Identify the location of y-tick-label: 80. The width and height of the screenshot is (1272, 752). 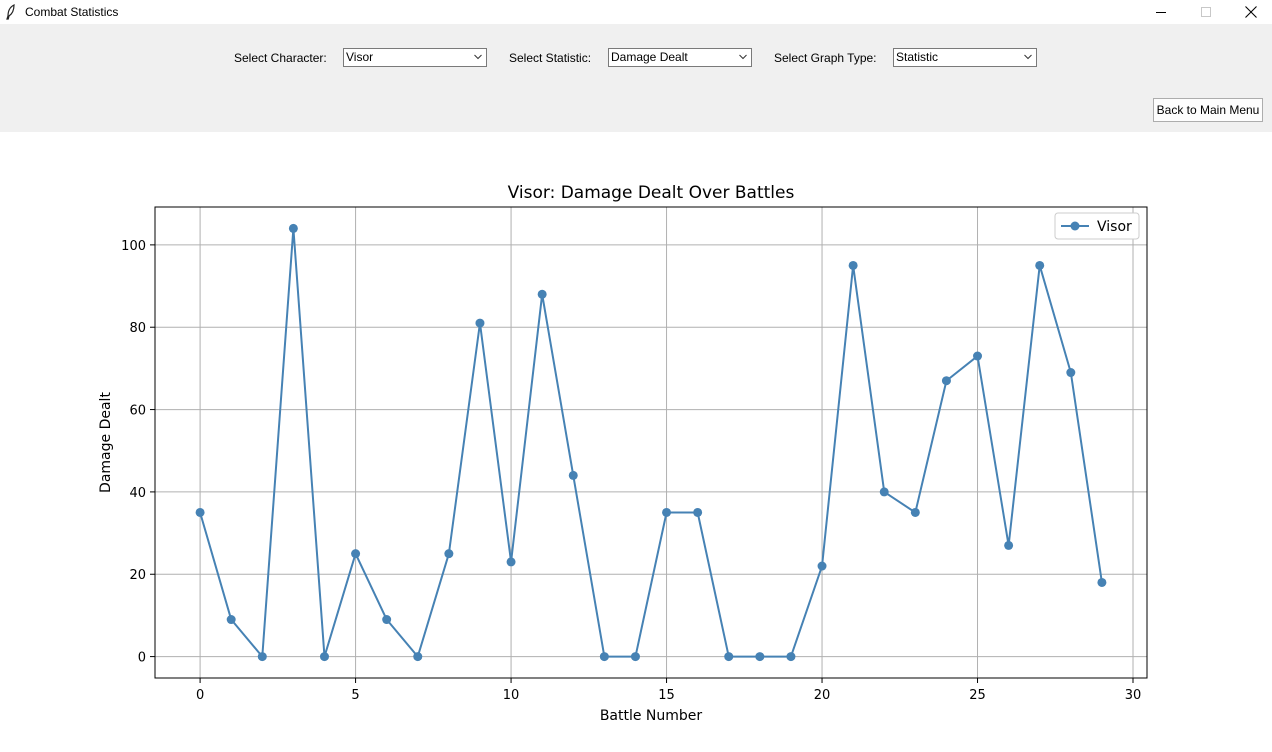
(137, 328).